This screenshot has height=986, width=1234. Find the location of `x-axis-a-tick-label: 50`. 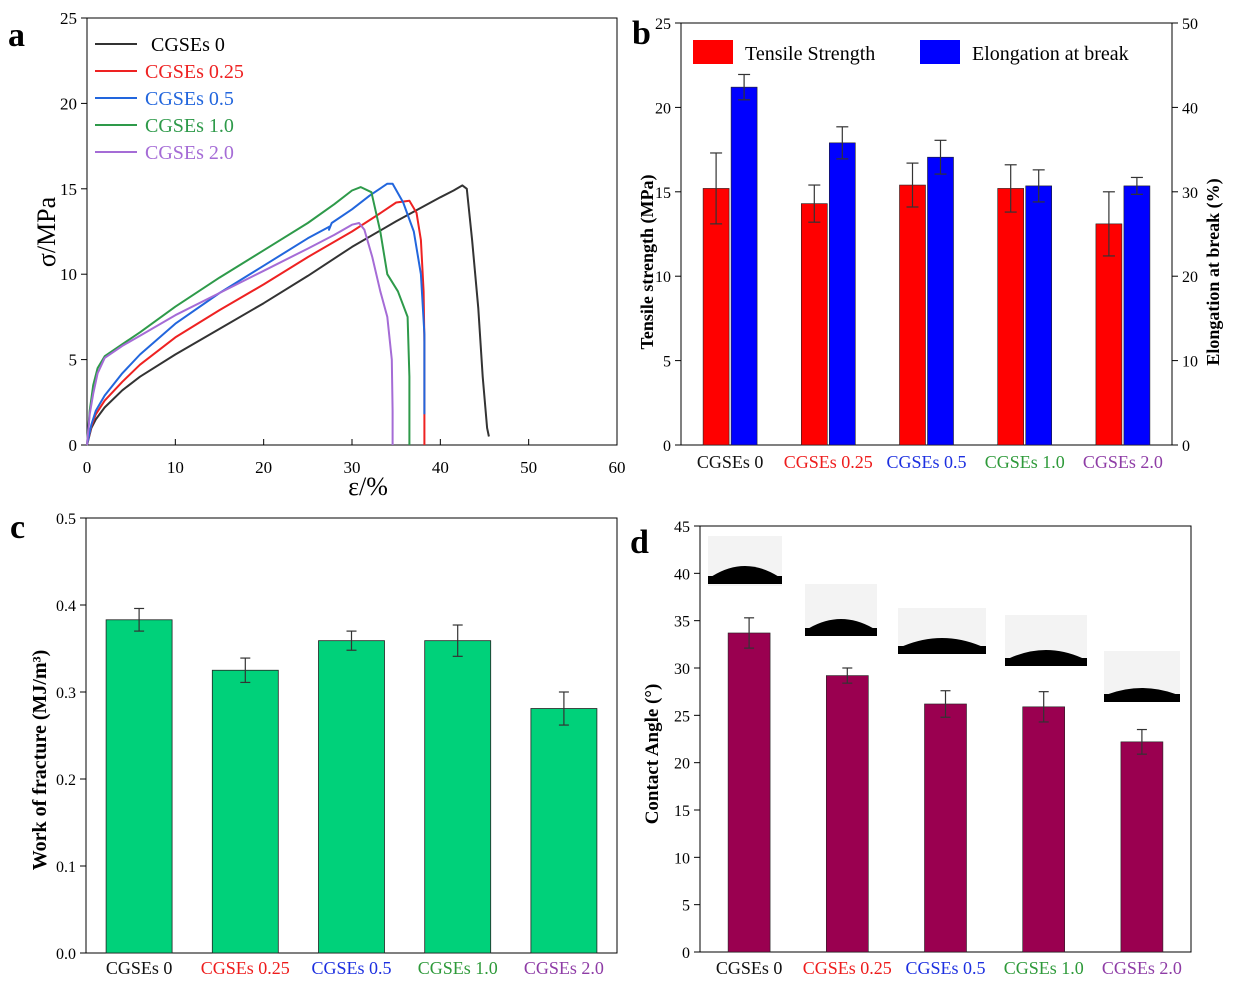

x-axis-a-tick-label: 50 is located at coordinates (528, 467).